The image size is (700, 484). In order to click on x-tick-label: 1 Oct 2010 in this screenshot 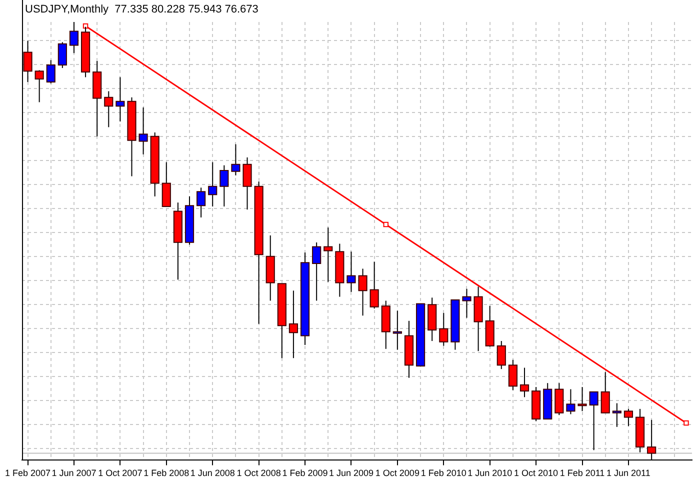, I will do `click(536, 473)`.